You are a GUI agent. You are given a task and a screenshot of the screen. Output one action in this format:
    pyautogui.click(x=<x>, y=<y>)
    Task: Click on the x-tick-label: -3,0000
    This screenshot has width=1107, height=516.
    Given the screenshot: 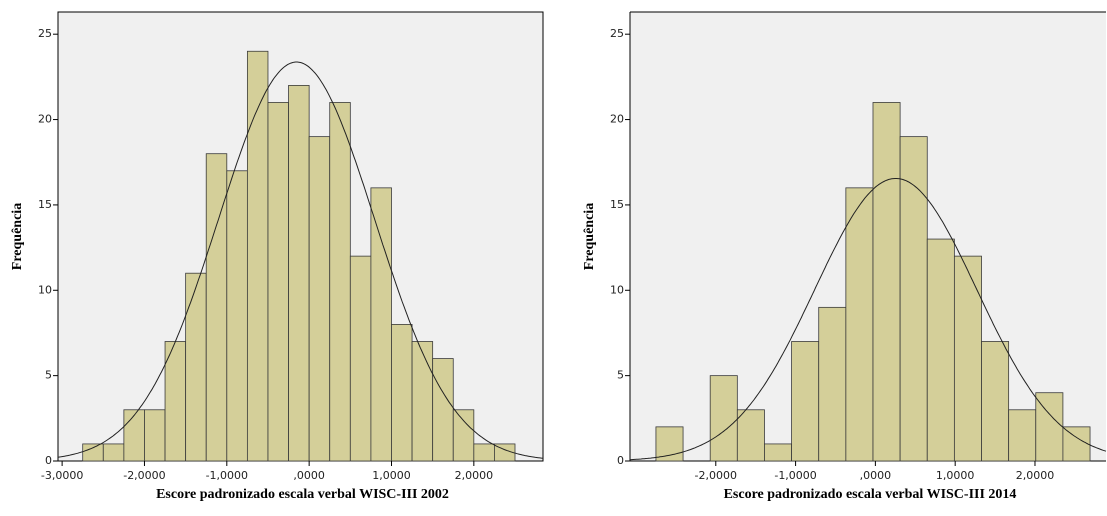 What is the action you would take?
    pyautogui.click(x=62, y=475)
    